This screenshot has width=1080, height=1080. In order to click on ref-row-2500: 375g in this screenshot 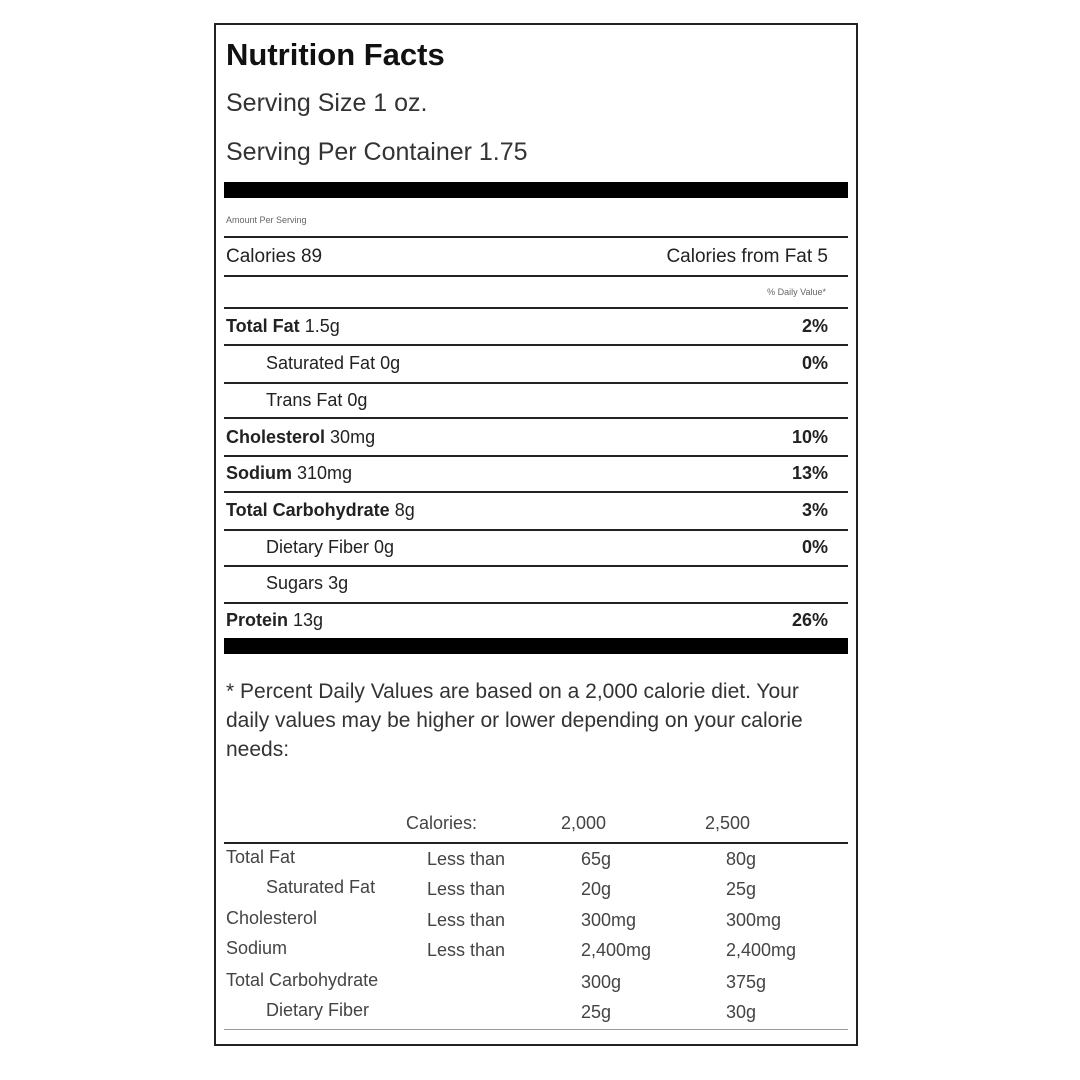, I will do `click(746, 982)`.